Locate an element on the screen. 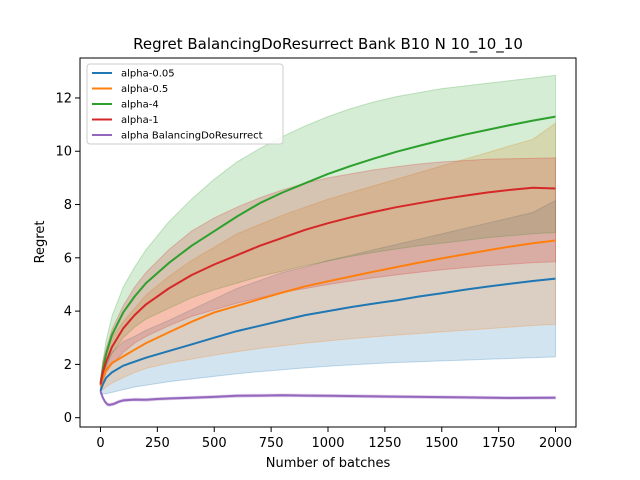 The image size is (640, 480). x-tick-label: 250 is located at coordinates (157, 443).